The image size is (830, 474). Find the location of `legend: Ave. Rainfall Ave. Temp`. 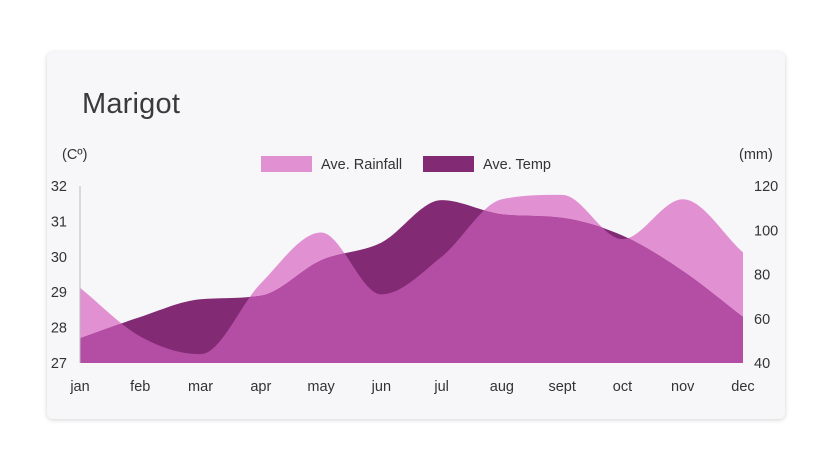

legend: Ave. Rainfall Ave. Temp is located at coordinates (406, 164).